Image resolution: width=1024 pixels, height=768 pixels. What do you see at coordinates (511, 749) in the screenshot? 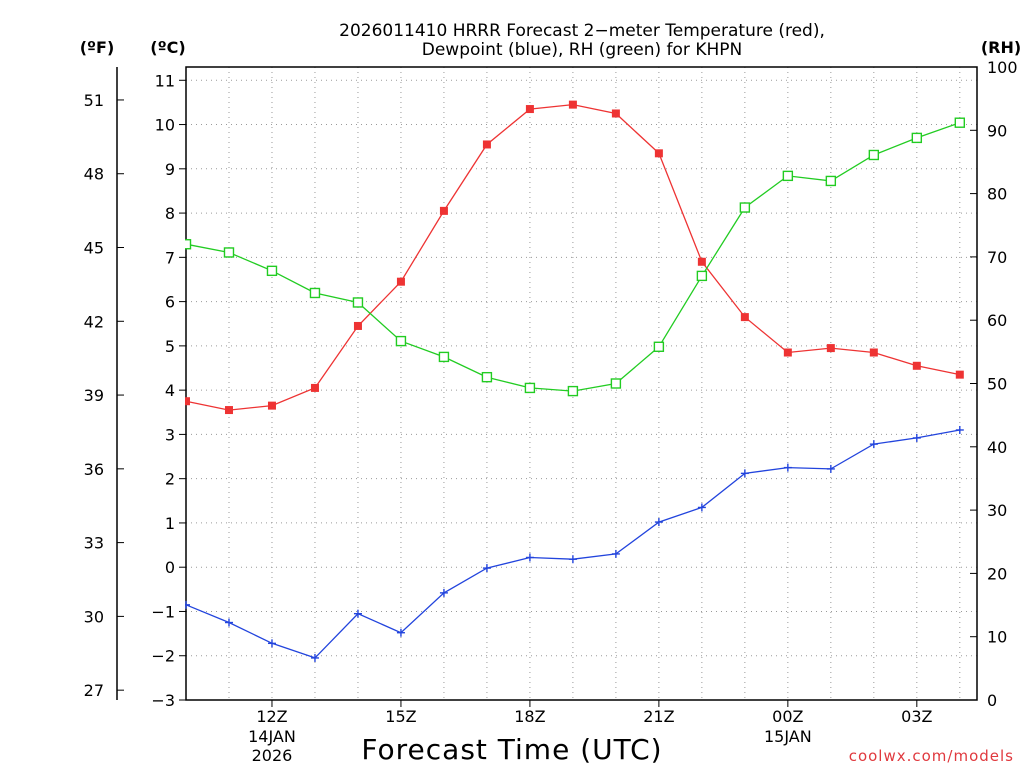
I see `x-axis-title: Forecast Time (UTC)` at bounding box center [511, 749].